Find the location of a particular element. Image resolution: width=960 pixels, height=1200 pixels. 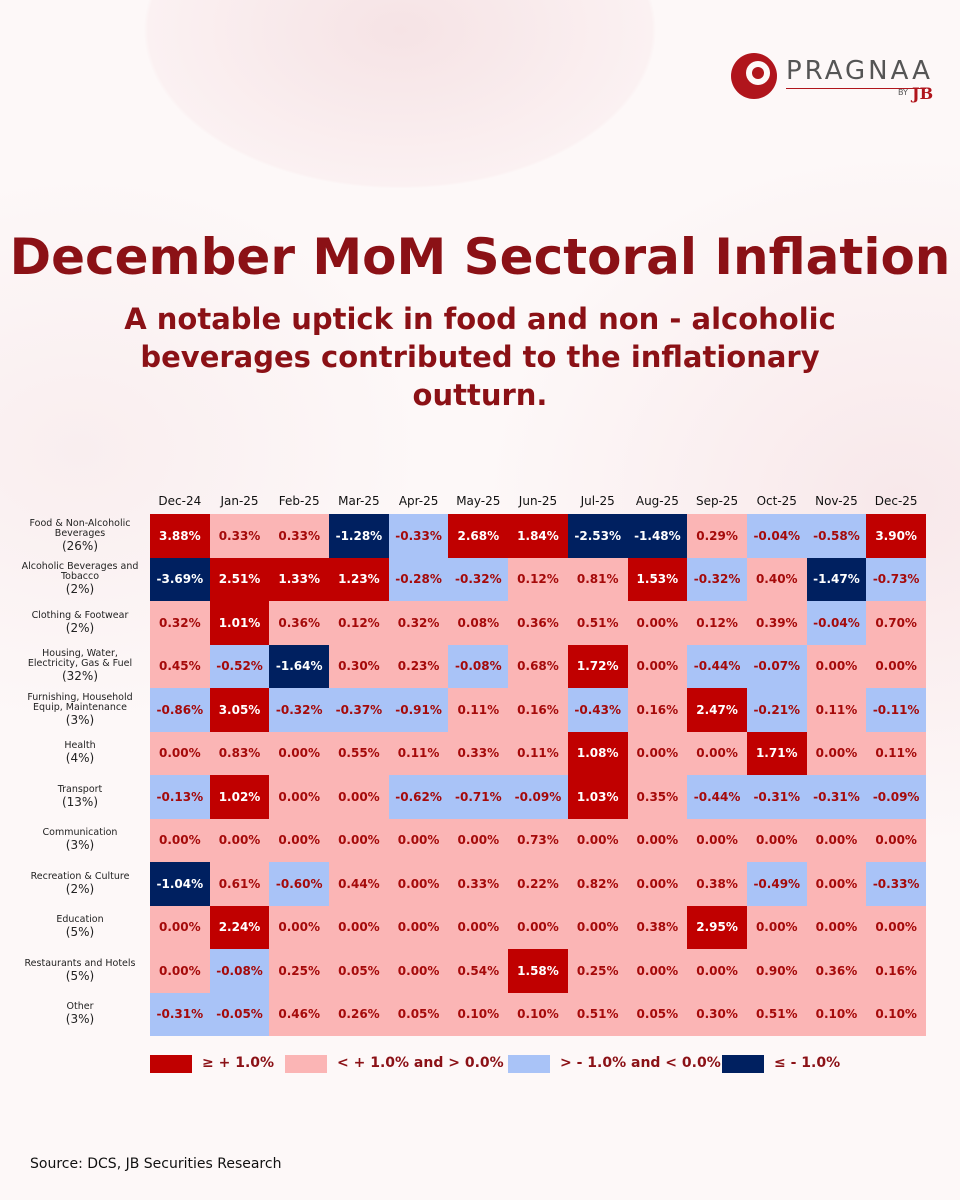

heatmap-cell: 2.47% is located at coordinates (717, 710).